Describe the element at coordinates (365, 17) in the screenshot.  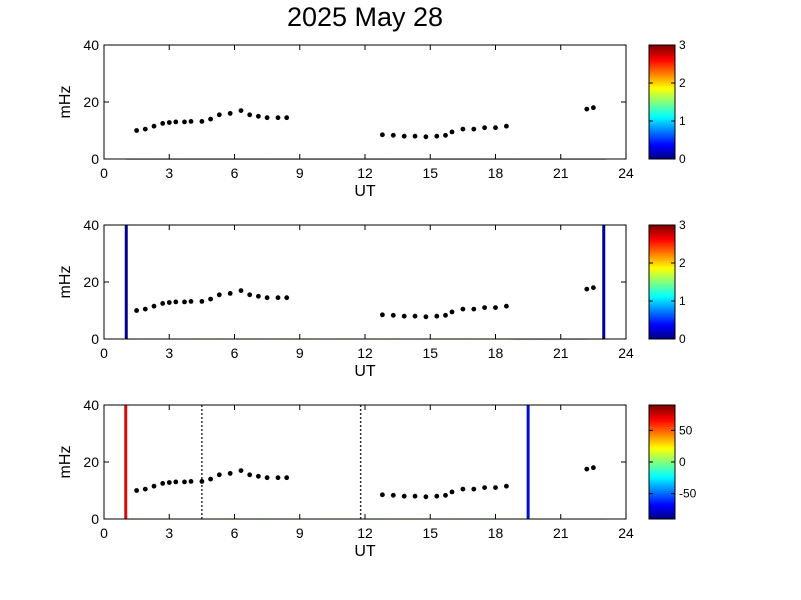
I see `chart-title: 2025 May 28` at that location.